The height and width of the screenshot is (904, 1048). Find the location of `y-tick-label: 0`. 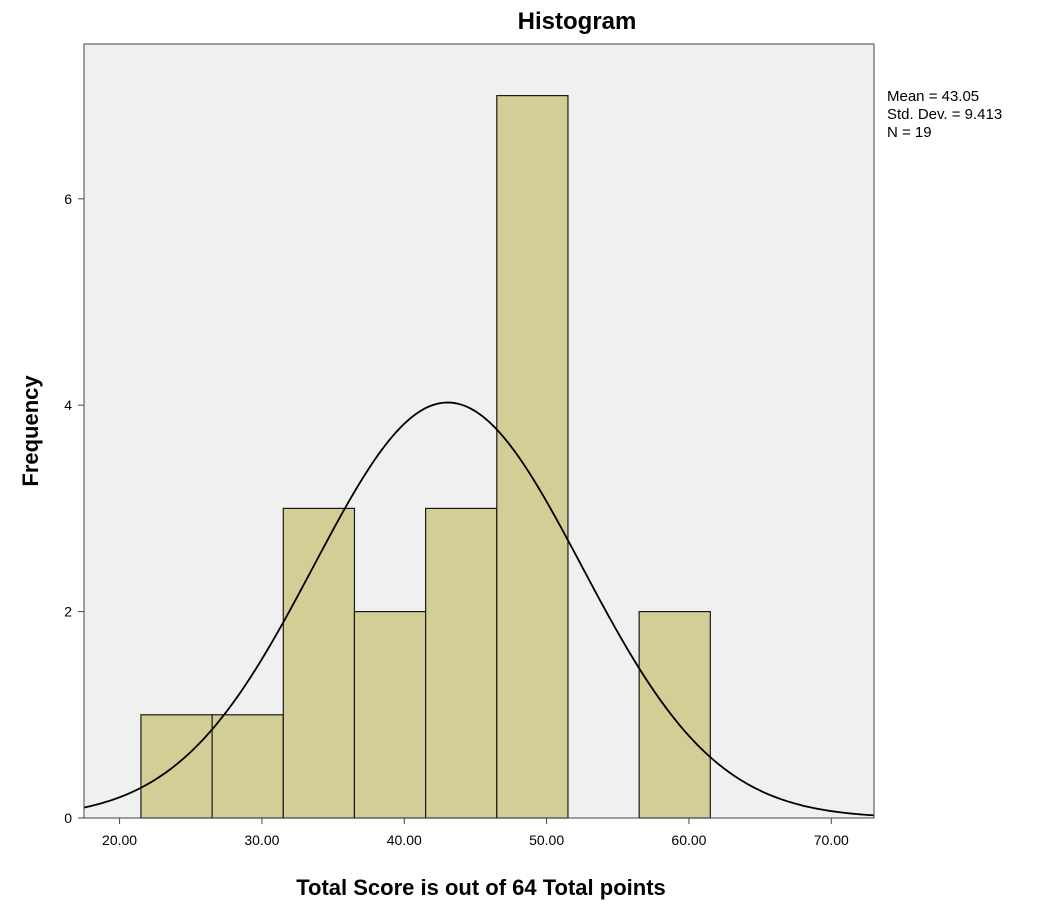

y-tick-label: 0 is located at coordinates (68, 818).